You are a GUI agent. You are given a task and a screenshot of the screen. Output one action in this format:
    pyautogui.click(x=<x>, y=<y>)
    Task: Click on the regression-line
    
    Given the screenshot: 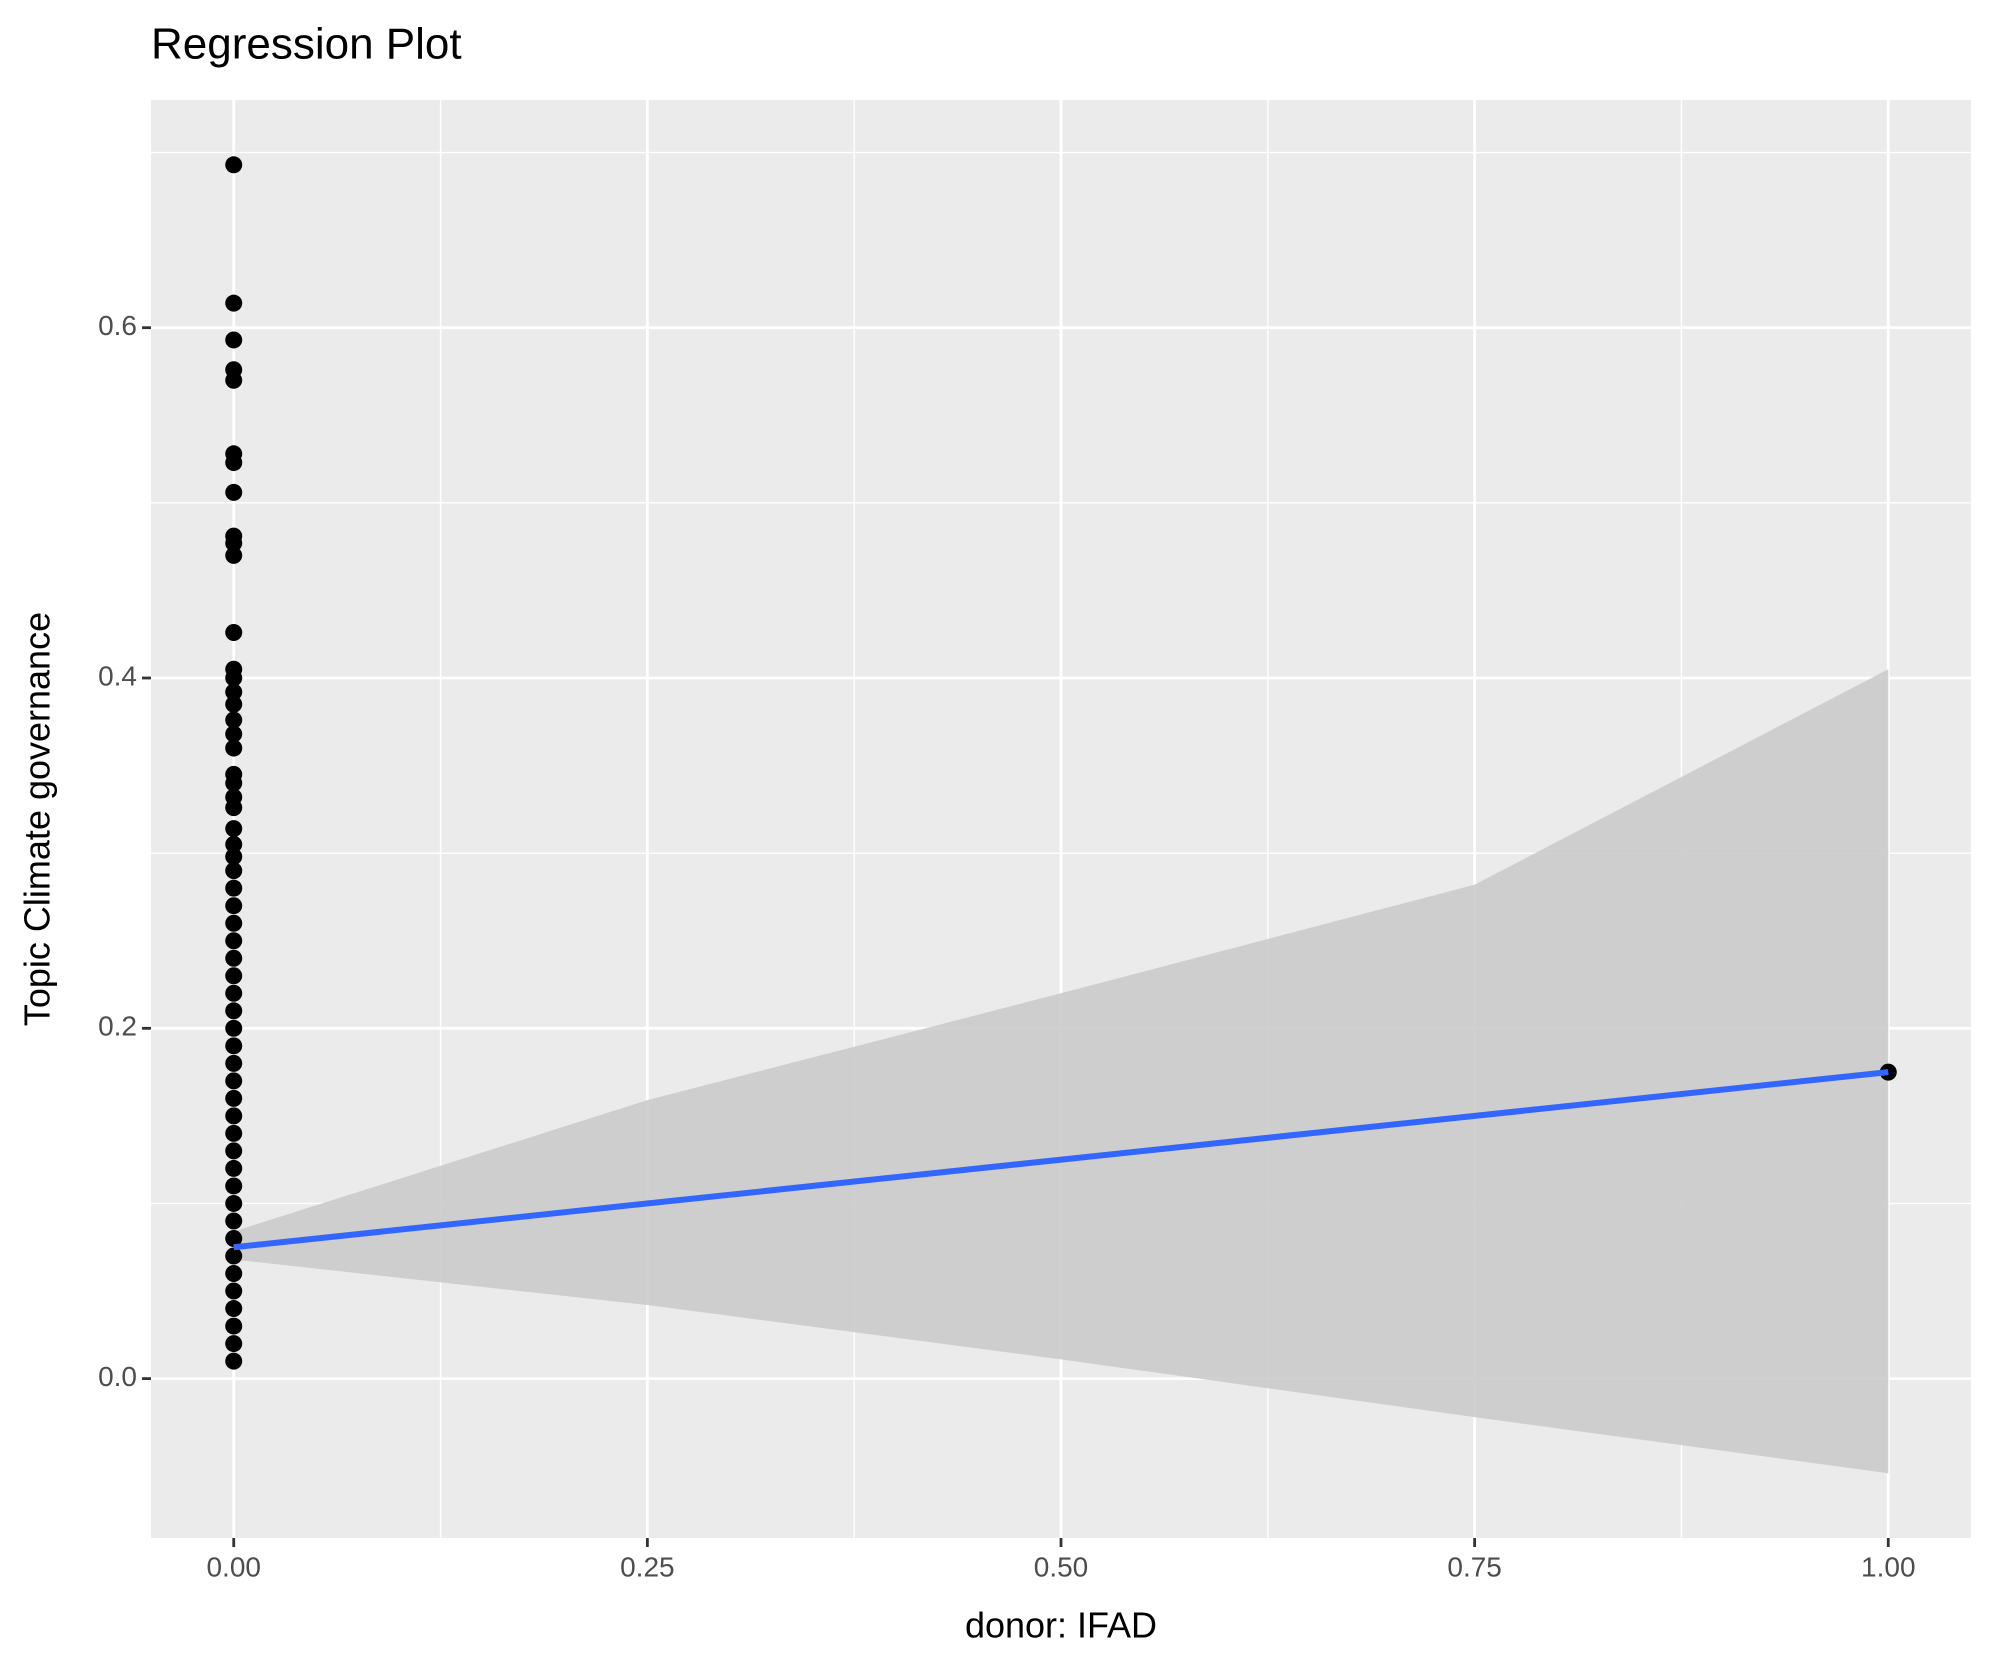 What is the action you would take?
    pyautogui.click(x=1061, y=1160)
    